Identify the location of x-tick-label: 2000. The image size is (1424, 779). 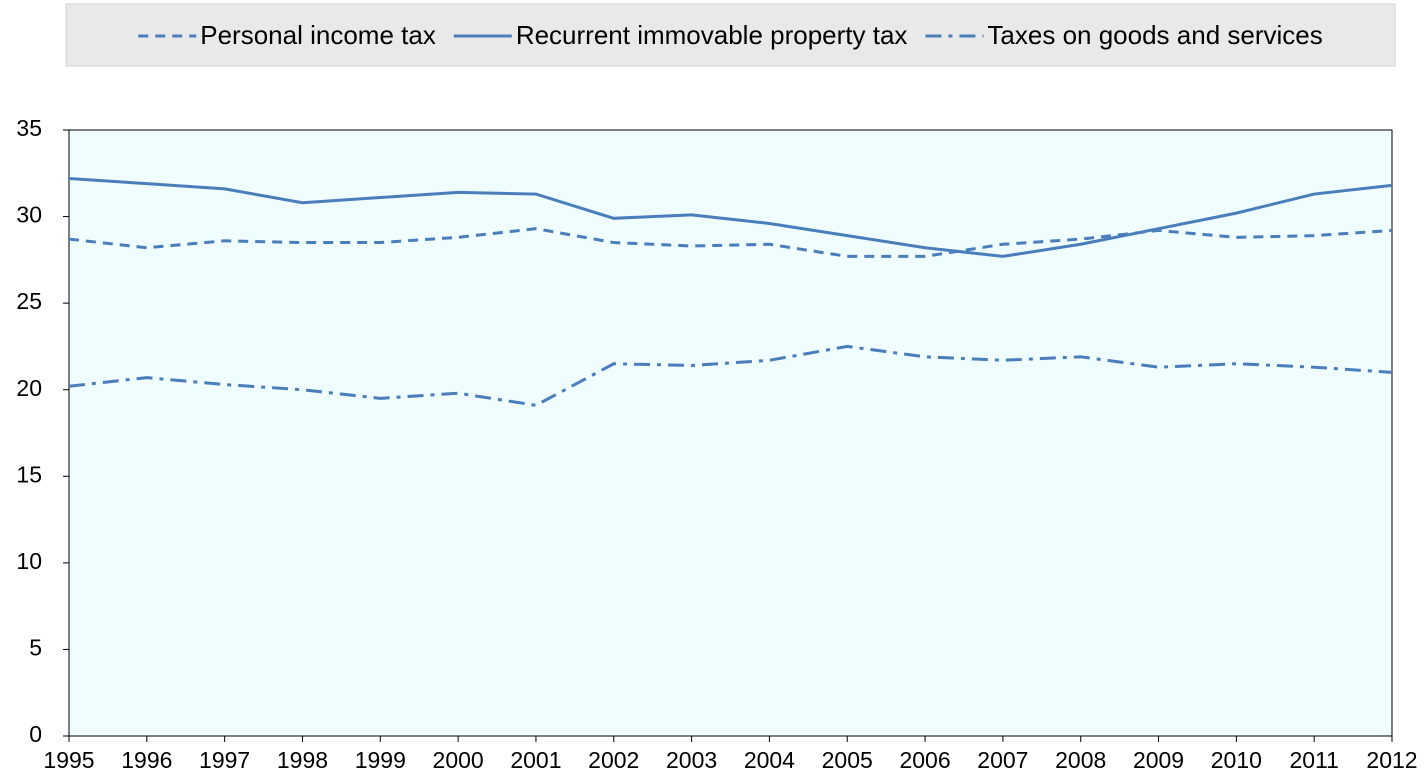
(458, 760).